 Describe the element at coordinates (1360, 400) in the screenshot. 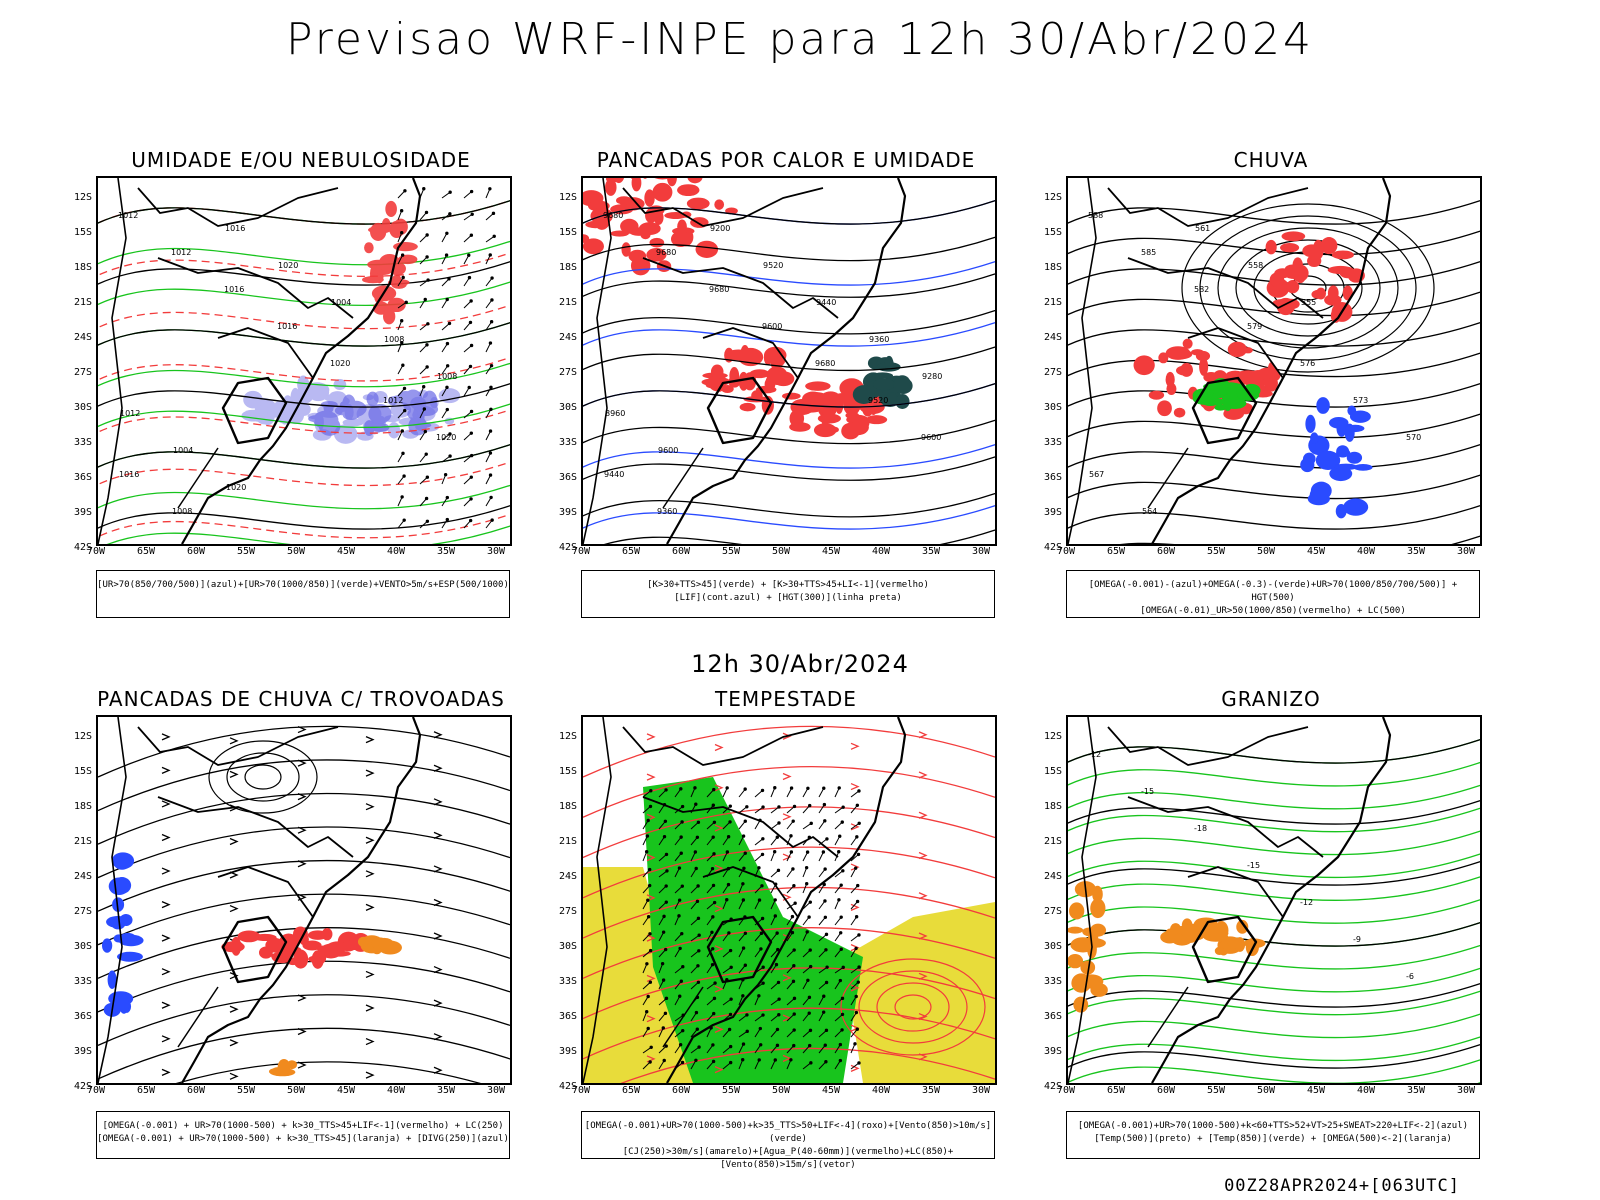

I see `contour-label: 573` at that location.